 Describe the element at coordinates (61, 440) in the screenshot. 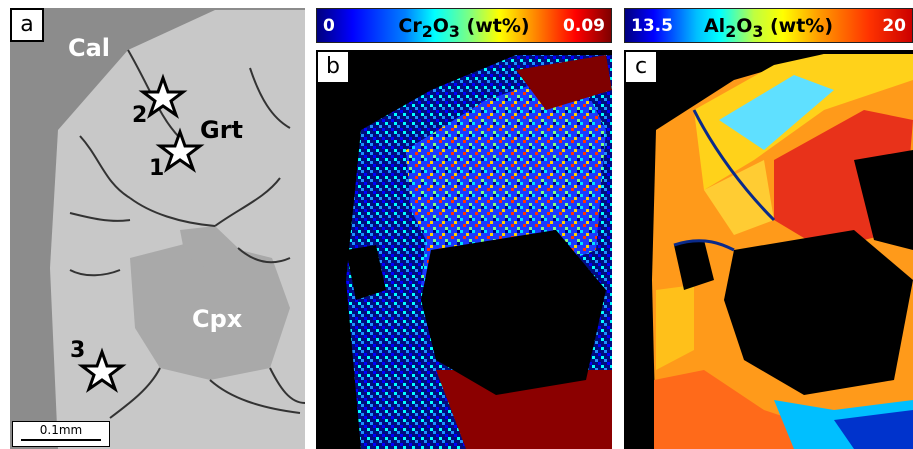

I see `scale-bar-line` at that location.